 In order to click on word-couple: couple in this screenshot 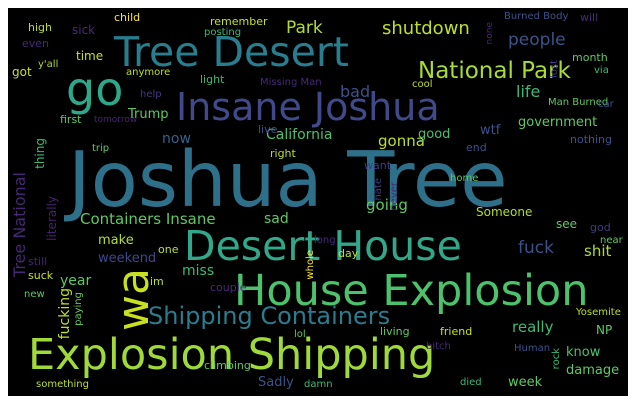, I will do `click(228, 287)`.